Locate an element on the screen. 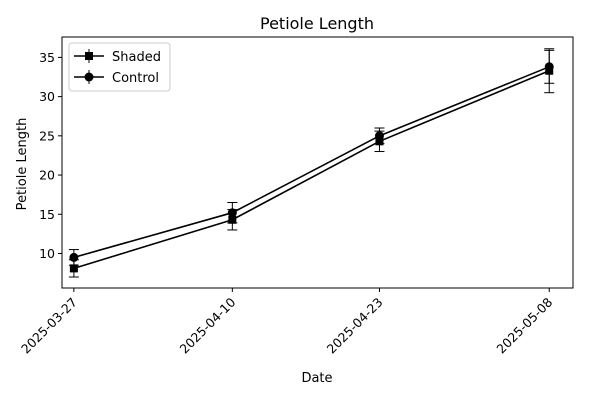  y-axis-label: Petiole Length is located at coordinates (22, 164).